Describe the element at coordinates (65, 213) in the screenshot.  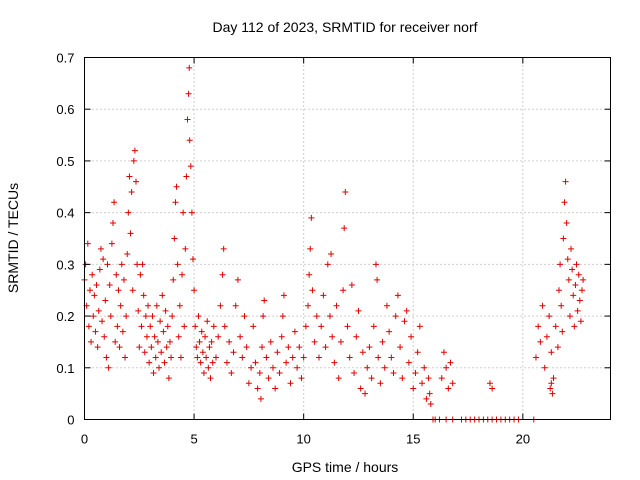
I see `y-tick-label: 0.4` at that location.